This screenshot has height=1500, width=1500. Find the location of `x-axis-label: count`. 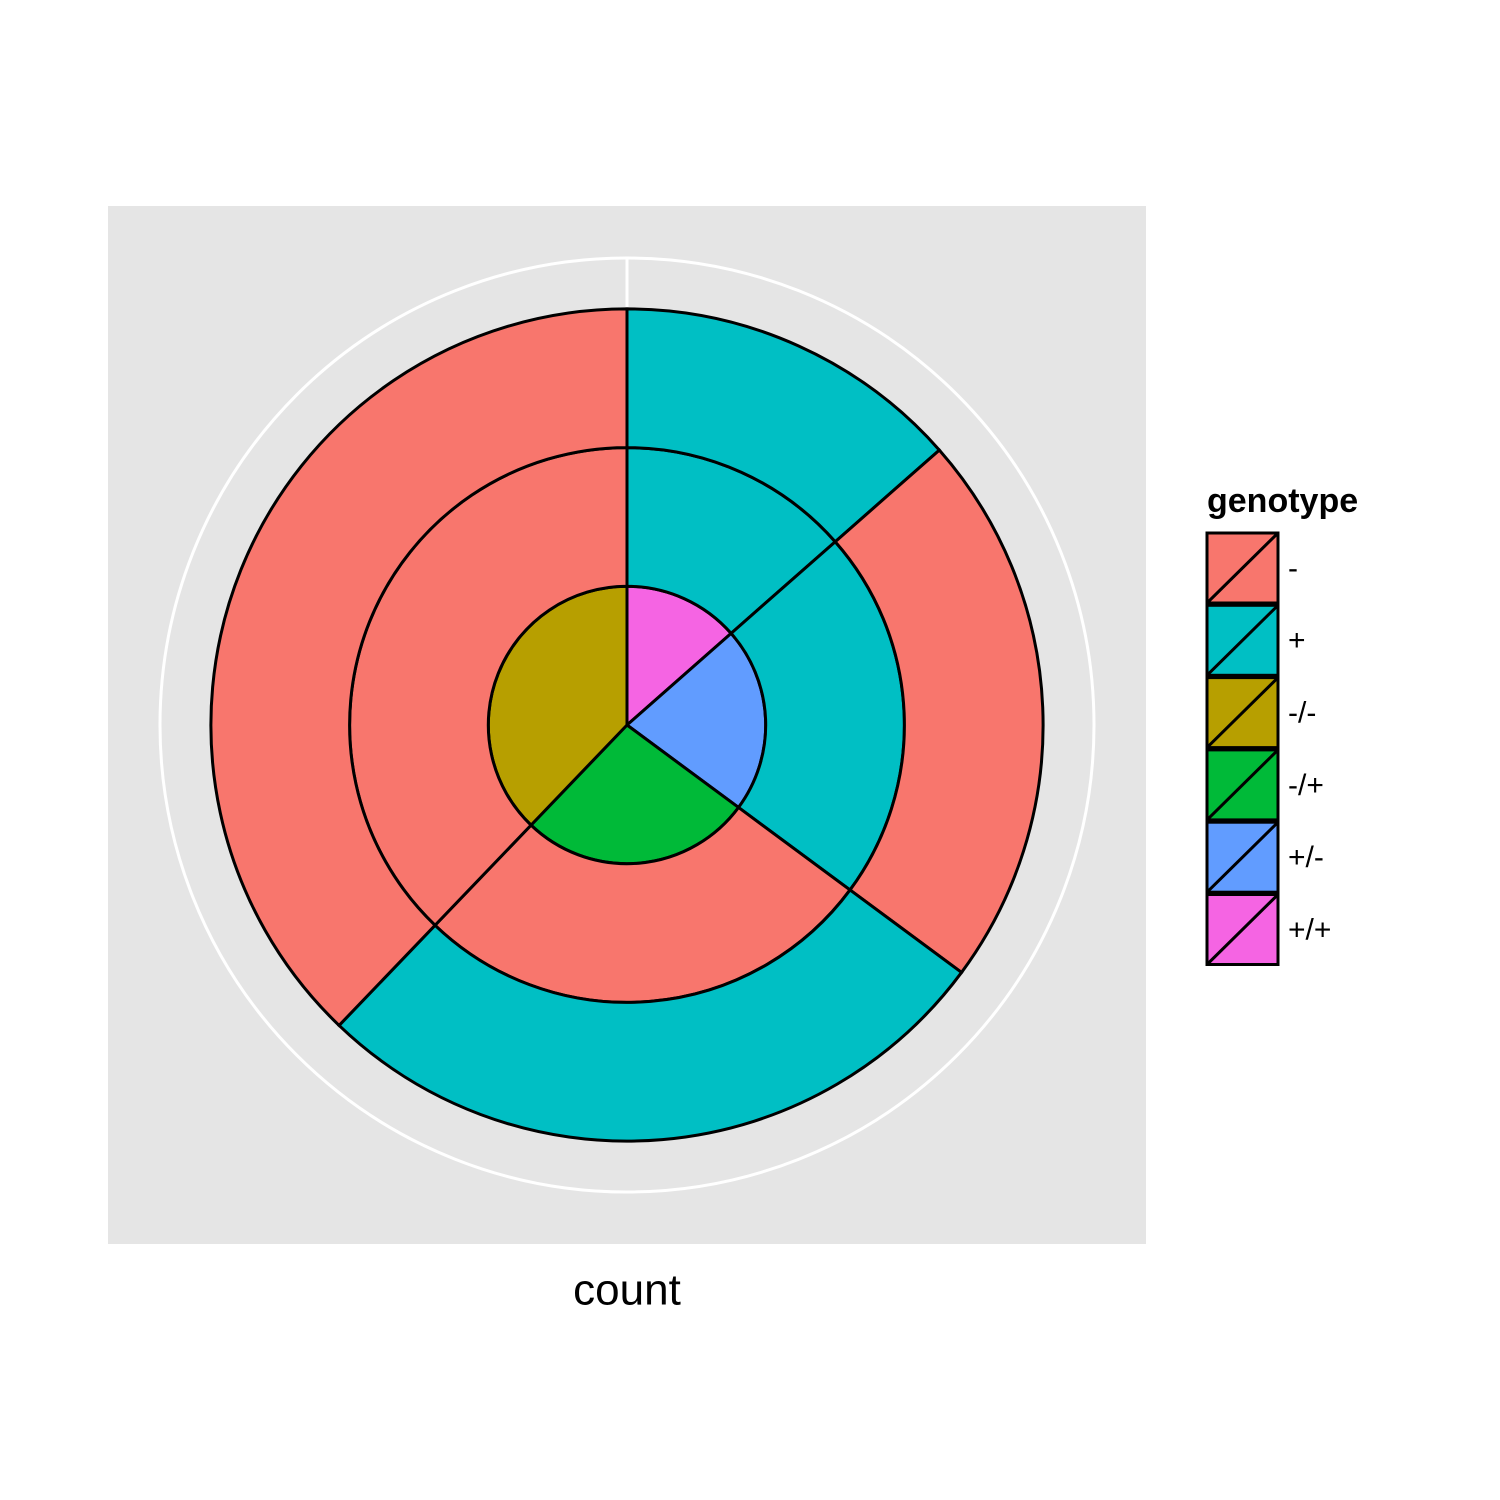

x-axis-label: count is located at coordinates (627, 1290).